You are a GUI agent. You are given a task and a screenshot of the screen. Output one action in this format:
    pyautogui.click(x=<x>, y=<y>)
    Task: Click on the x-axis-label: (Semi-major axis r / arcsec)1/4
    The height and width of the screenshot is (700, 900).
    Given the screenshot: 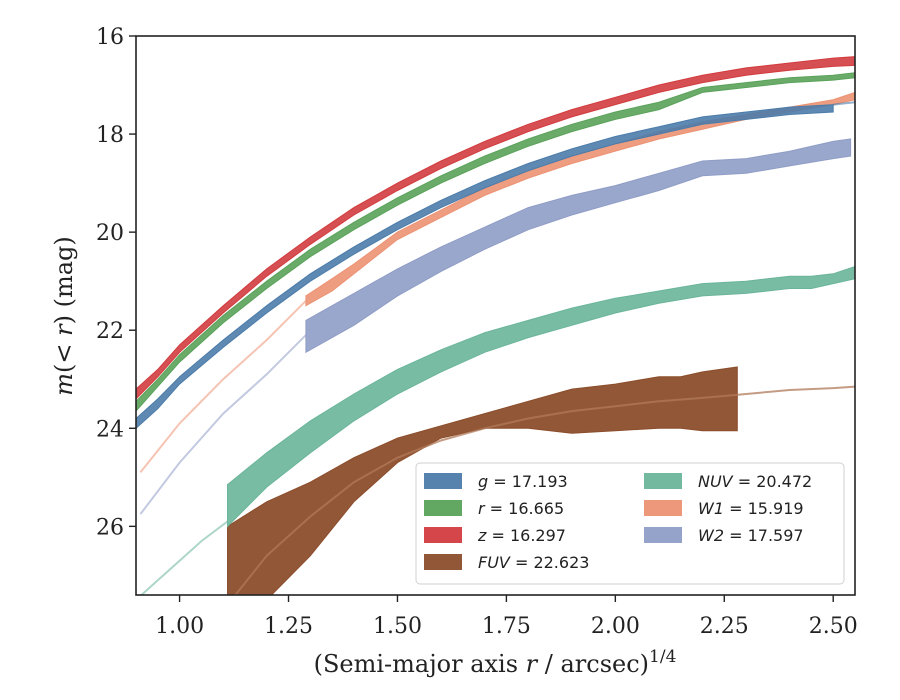 What is the action you would take?
    pyautogui.click(x=495, y=662)
    